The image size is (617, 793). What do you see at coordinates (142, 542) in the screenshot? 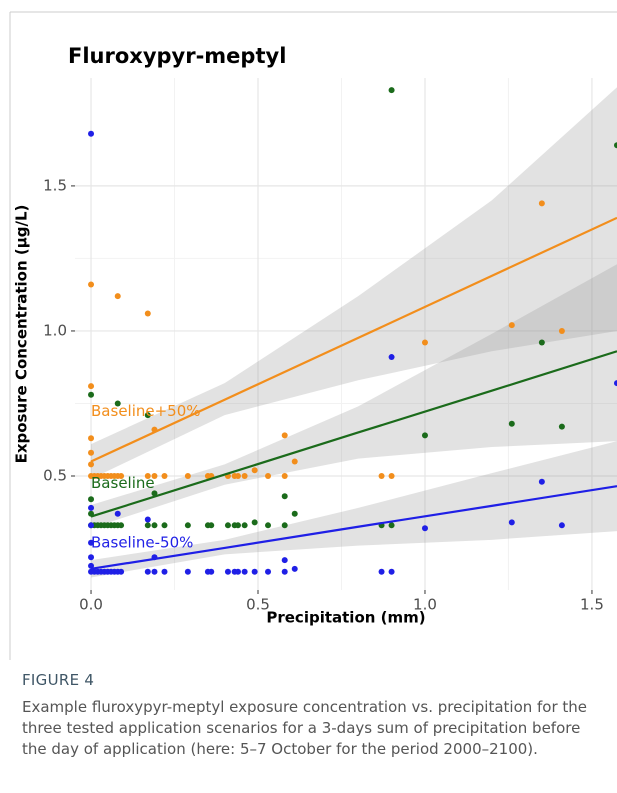
I see `series-label: Baseline-50%` at bounding box center [142, 542].